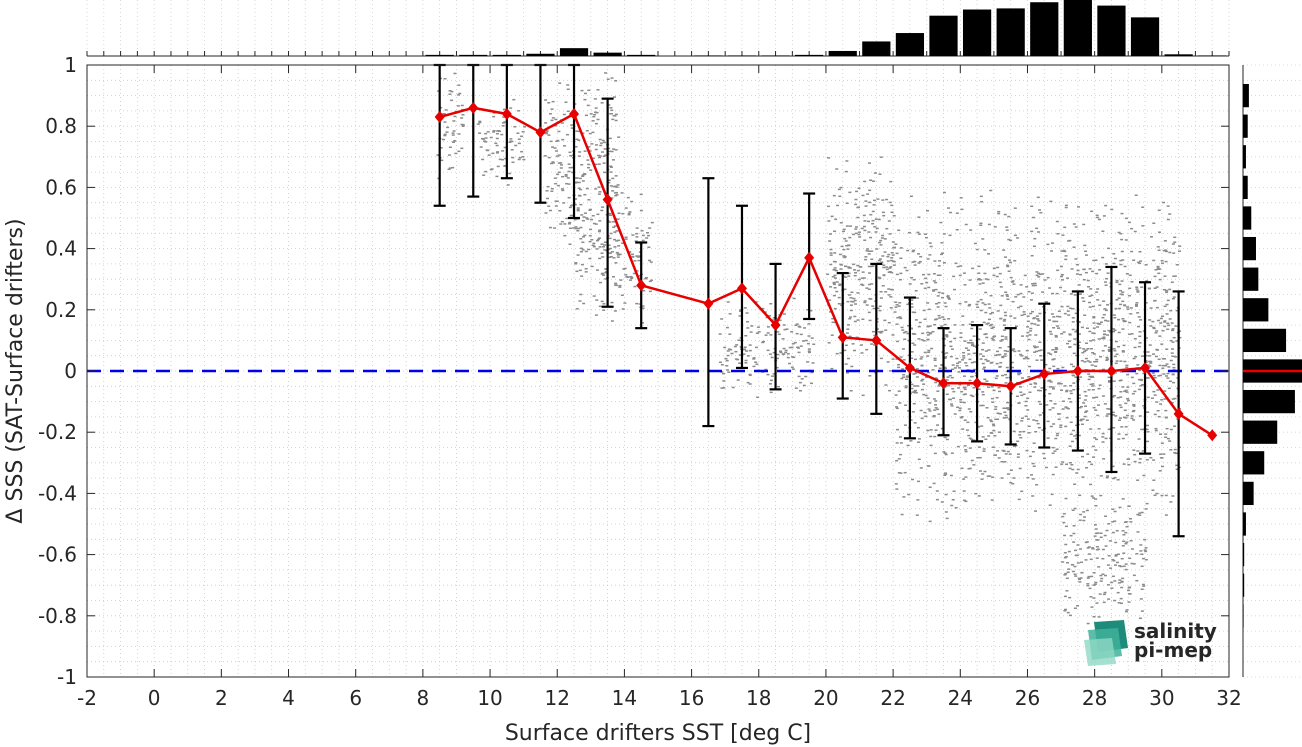  Describe the element at coordinates (641, 55) in the screenshot. I see `top-hist-bar` at that location.